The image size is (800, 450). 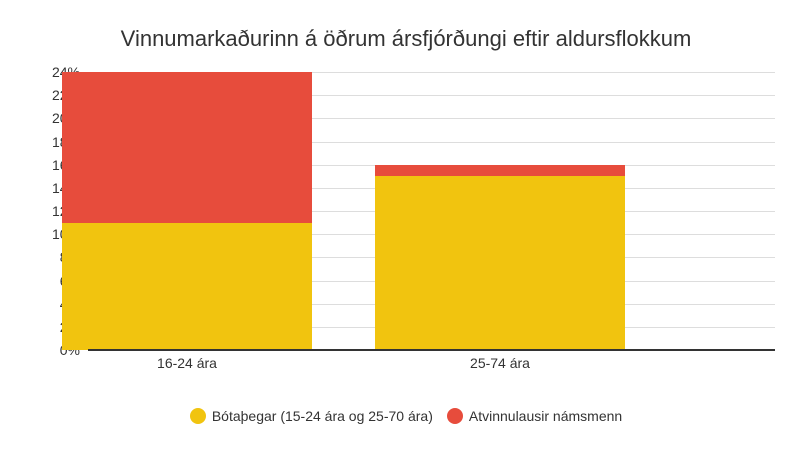 I want to click on legend-item-unemployed-students: Atvinnulausir námsmenn, so click(x=534, y=416).